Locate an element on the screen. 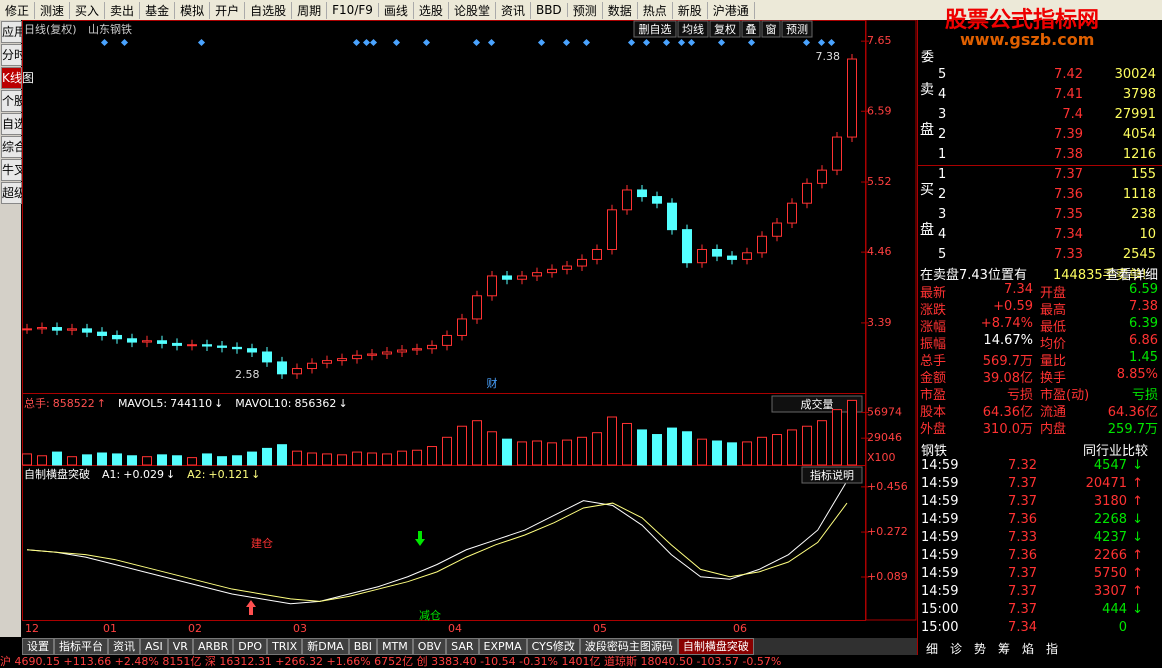  side-tab: 个股资料 is located at coordinates (25, 101).